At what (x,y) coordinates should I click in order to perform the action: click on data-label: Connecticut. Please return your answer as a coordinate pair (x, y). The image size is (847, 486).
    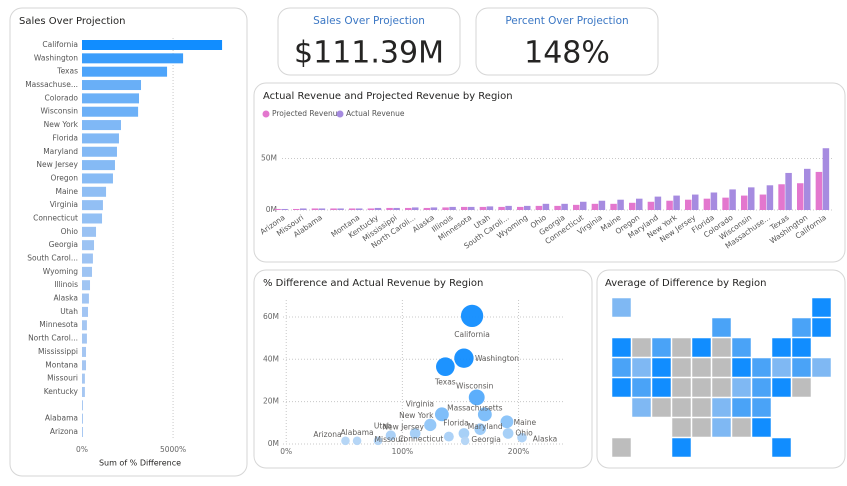
    Looking at the image, I should click on (420, 439).